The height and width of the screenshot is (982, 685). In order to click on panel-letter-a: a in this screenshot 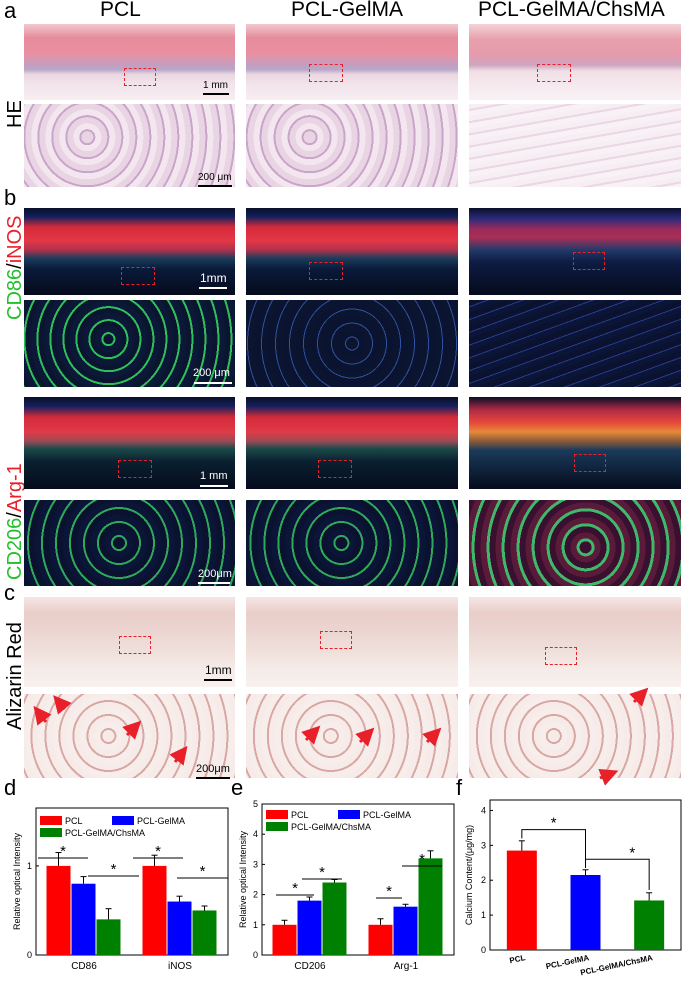, I will do `click(10, 11)`.